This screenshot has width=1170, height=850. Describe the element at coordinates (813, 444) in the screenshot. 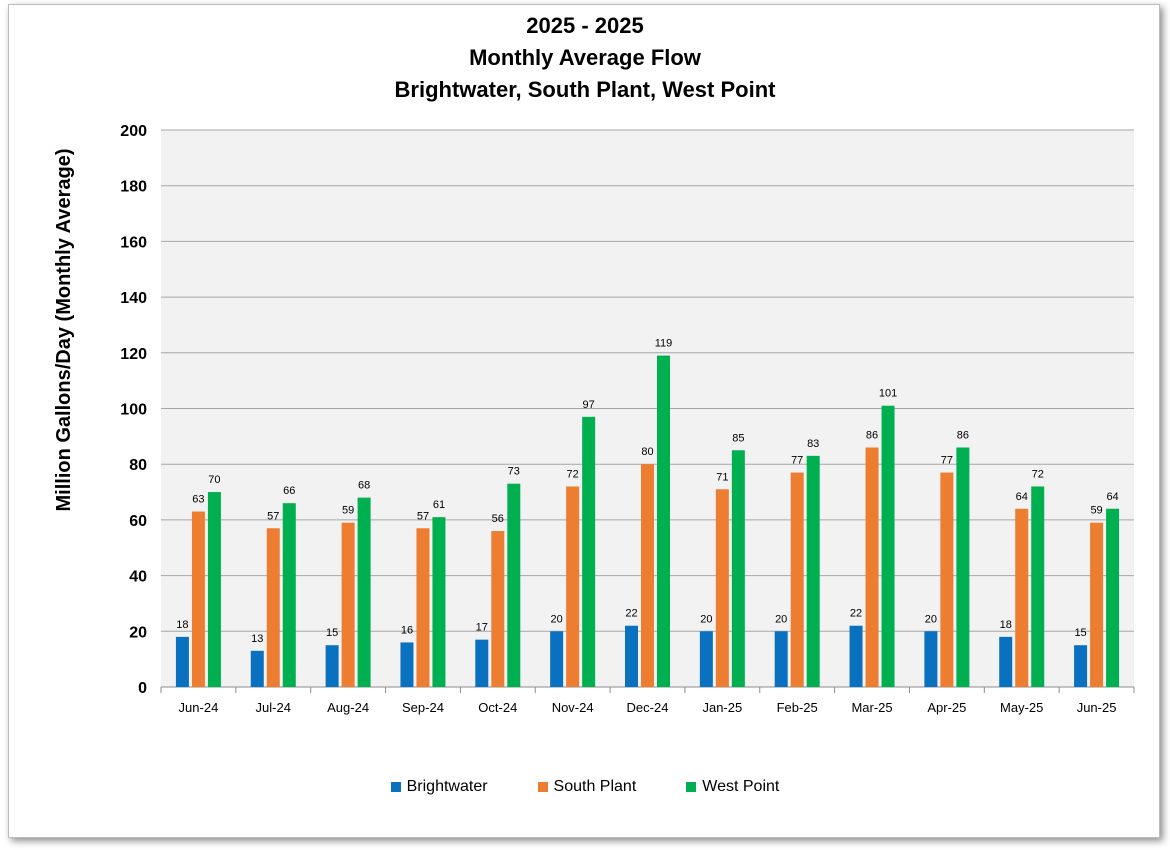

I see `data-label-west-point: 83` at that location.